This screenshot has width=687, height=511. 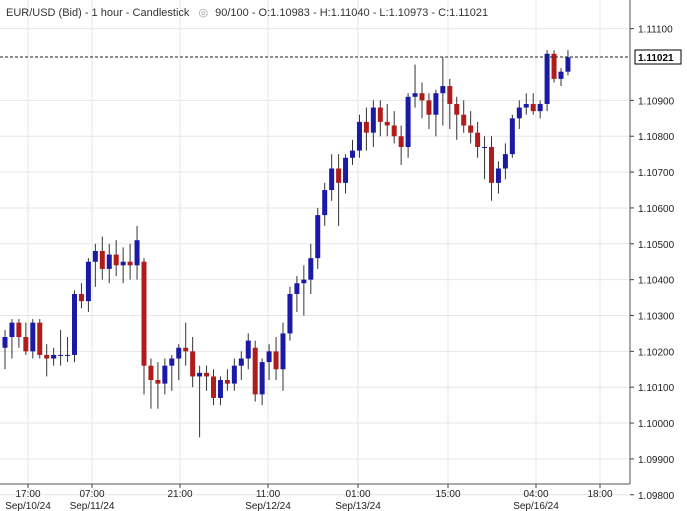 I want to click on y-tick-label: 1.10900, so click(x=656, y=101).